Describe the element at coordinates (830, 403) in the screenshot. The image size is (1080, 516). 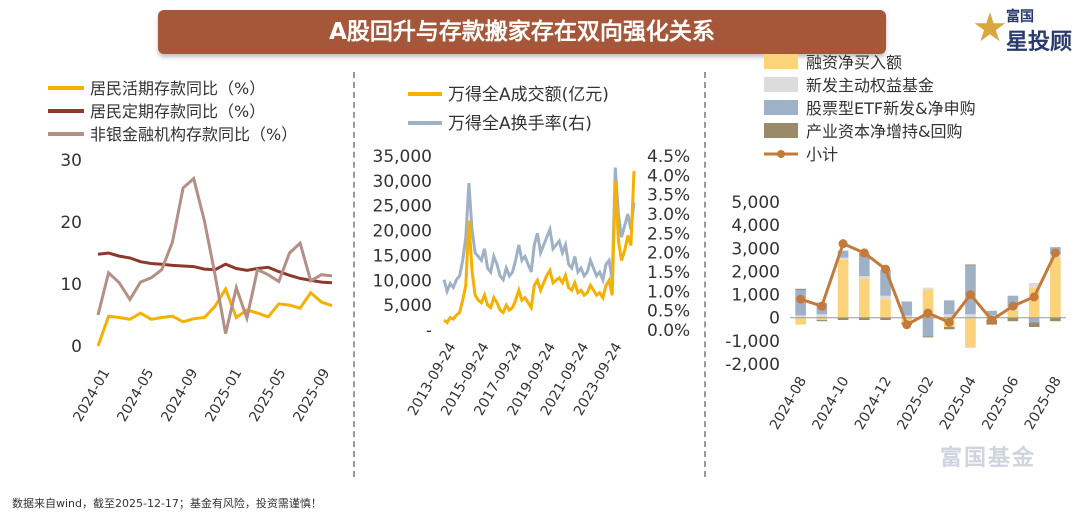
I see `x-tick-label: 2024-10` at that location.